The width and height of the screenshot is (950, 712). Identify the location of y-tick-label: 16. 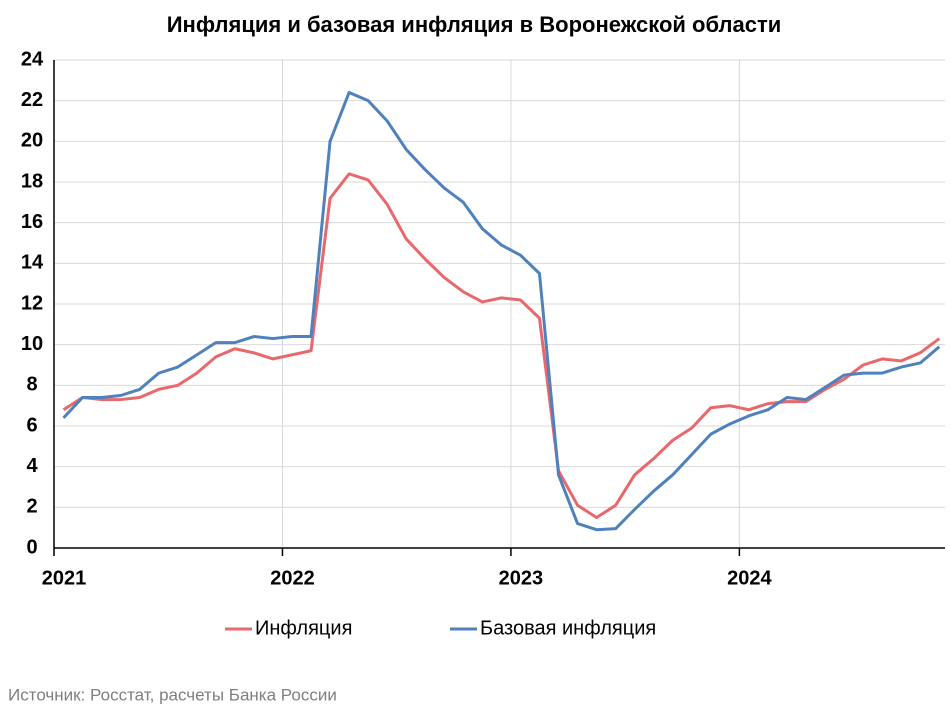
(32, 222).